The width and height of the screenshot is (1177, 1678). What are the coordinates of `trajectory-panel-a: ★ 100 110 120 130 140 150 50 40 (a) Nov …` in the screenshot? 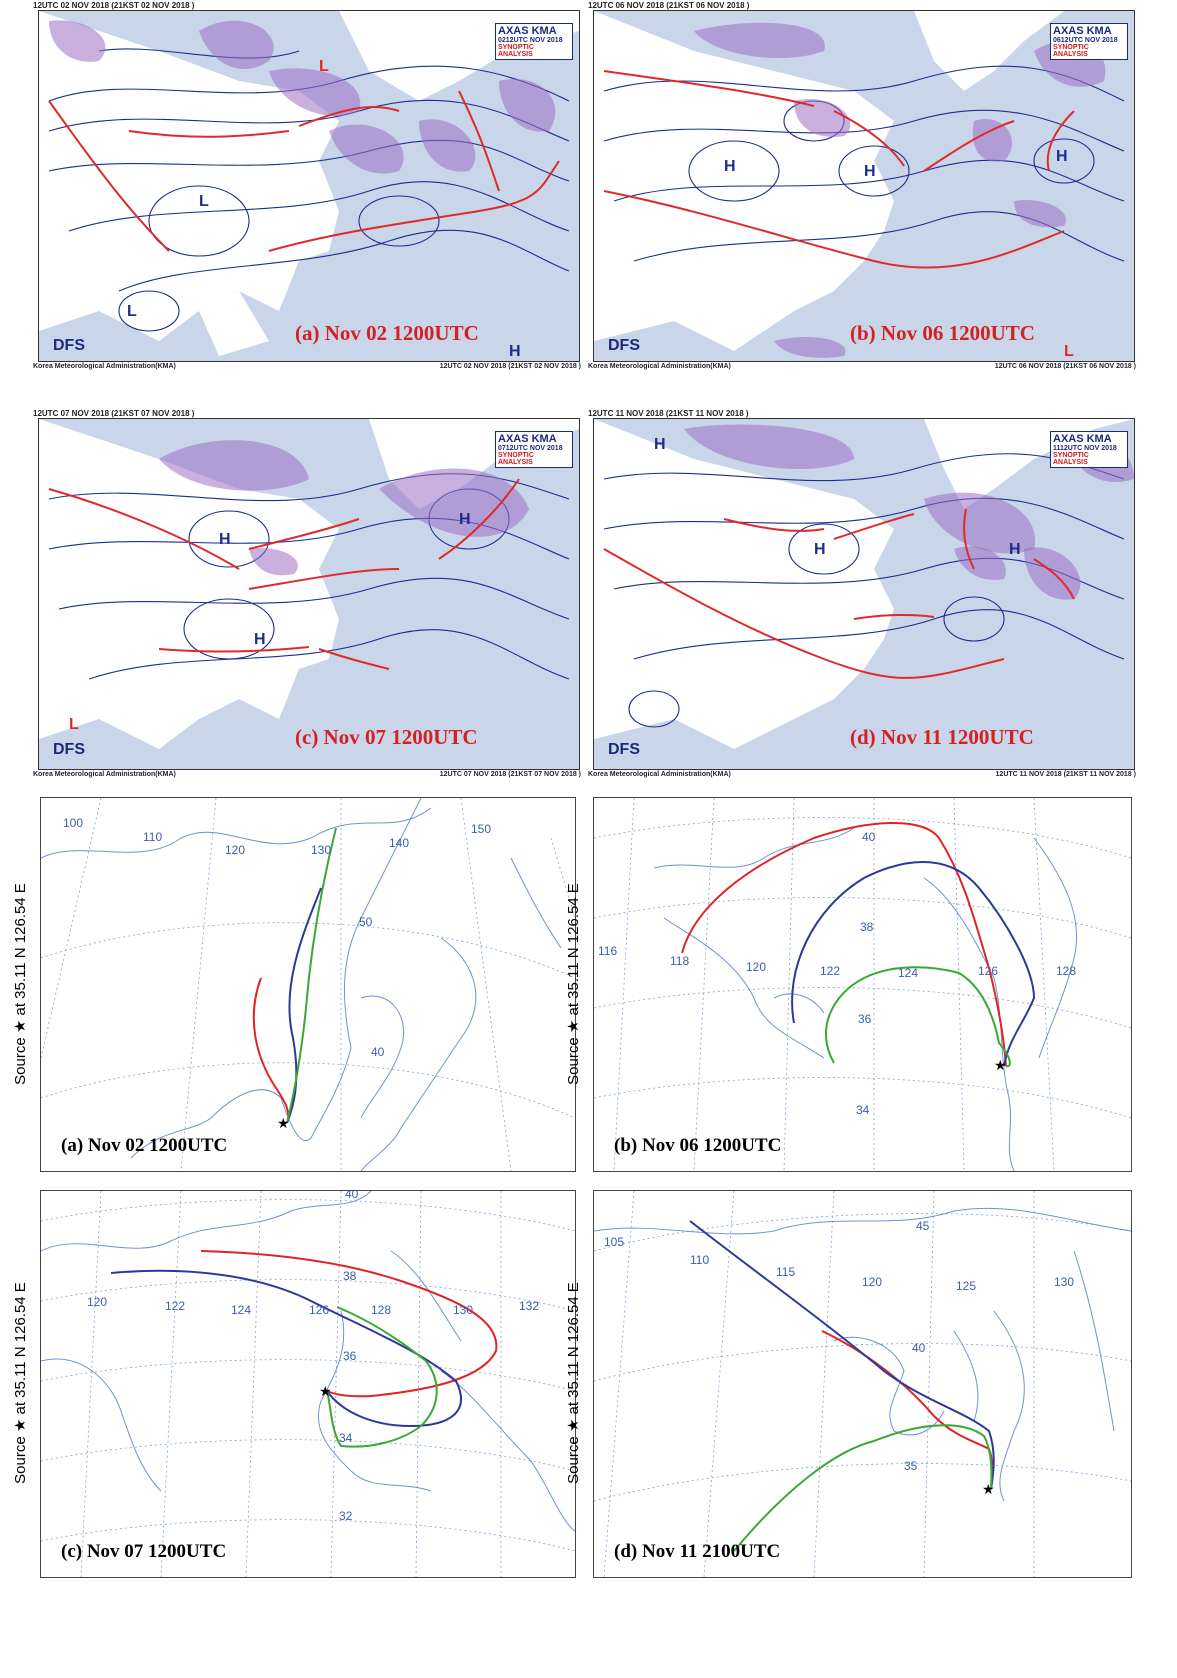 It's located at (308, 984).